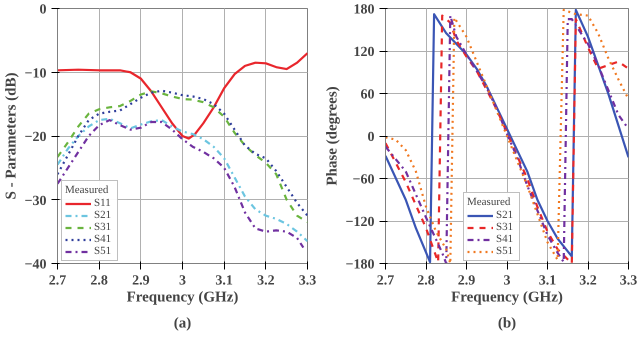  Describe the element at coordinates (360, 222) in the screenshot. I see `y-tick-label: −120` at that location.